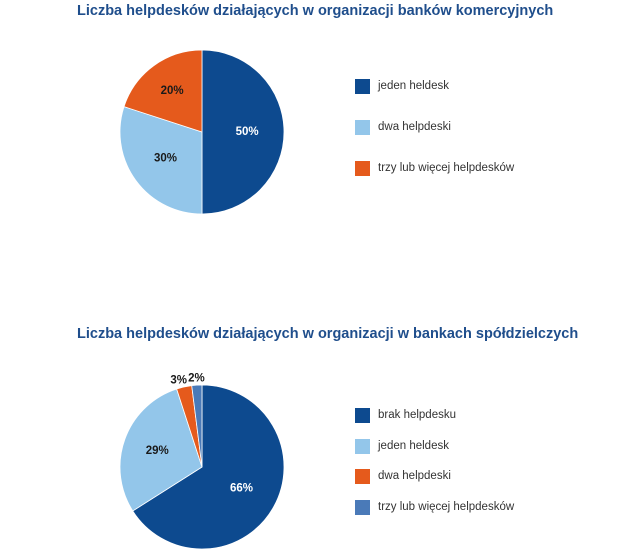  Describe the element at coordinates (157, 451) in the screenshot. I see `slice-label-2: 29%` at that location.